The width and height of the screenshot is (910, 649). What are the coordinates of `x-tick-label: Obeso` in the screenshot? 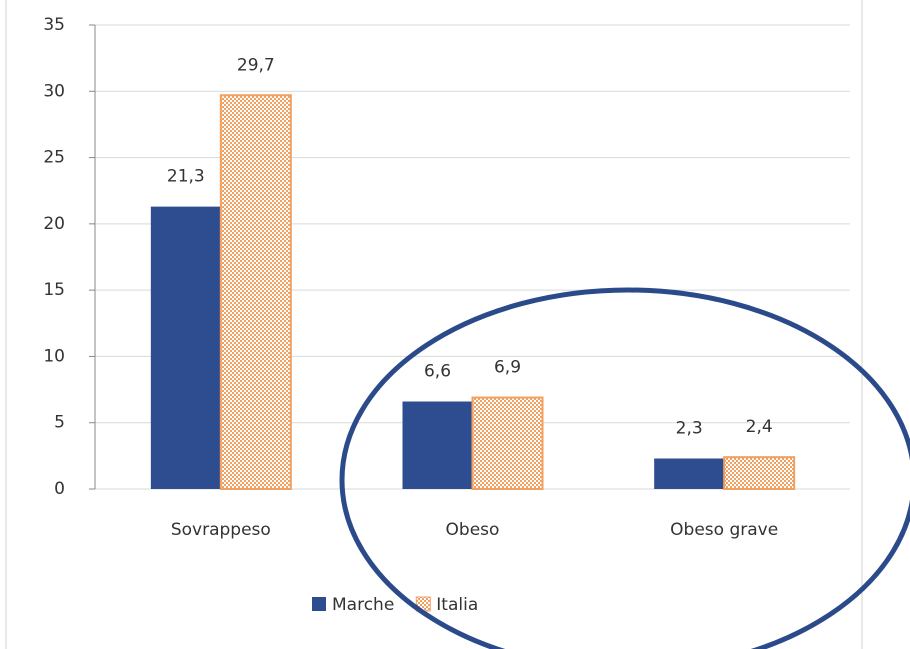 It's located at (473, 530).